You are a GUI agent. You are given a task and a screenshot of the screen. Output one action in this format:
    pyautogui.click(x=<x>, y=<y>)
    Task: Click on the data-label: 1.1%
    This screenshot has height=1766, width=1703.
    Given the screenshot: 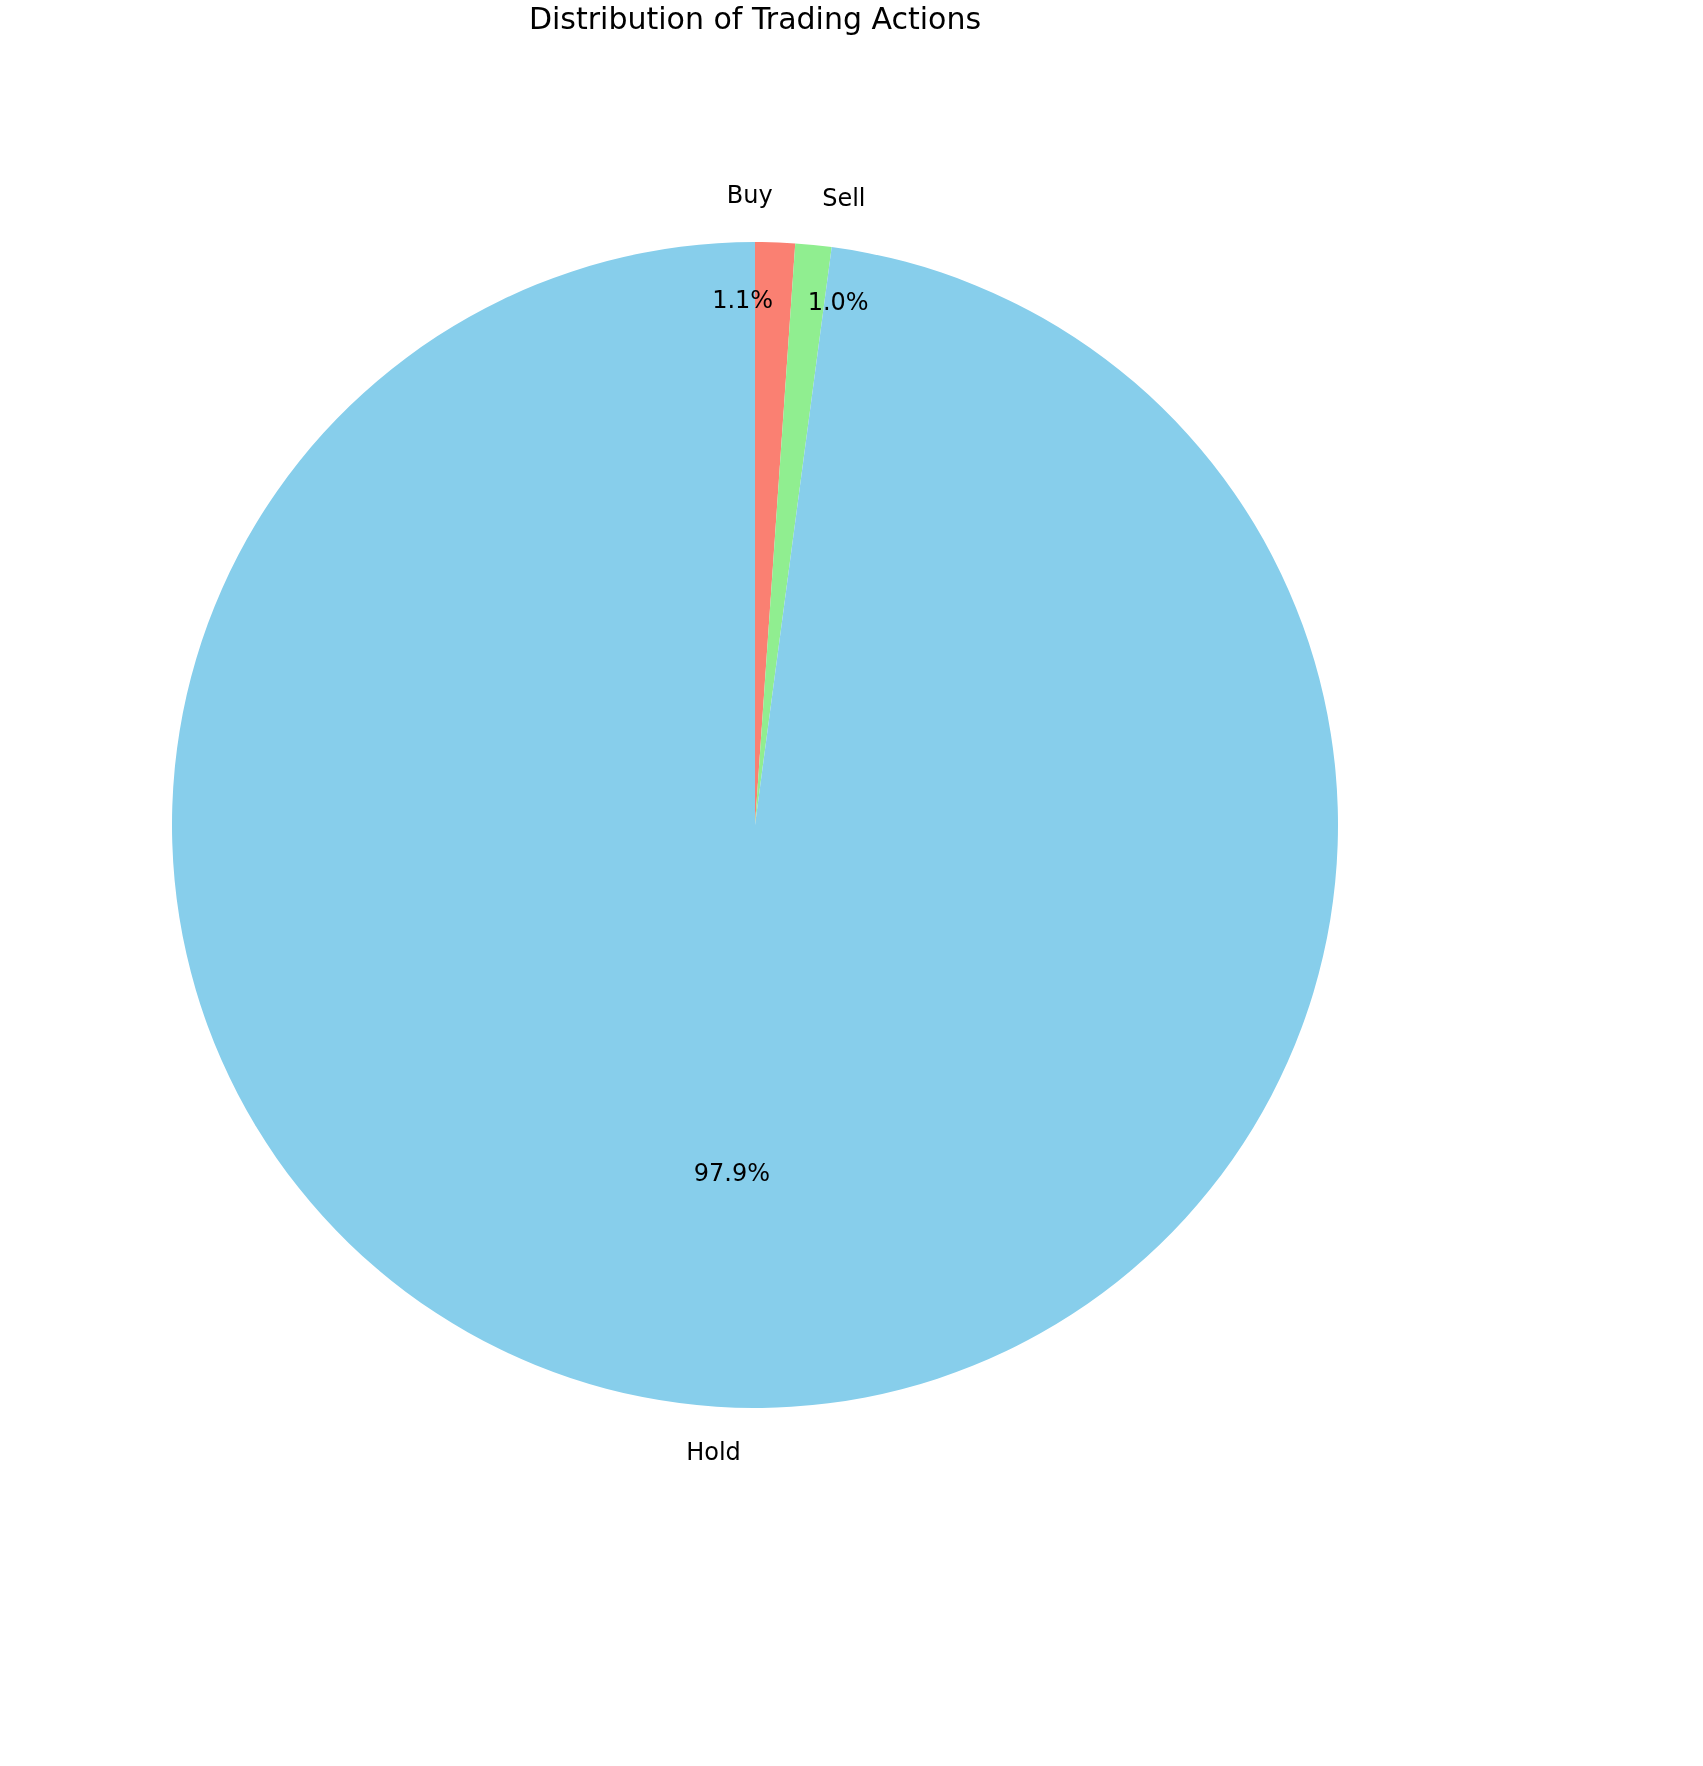 What is the action you would take?
    pyautogui.click(x=743, y=299)
    